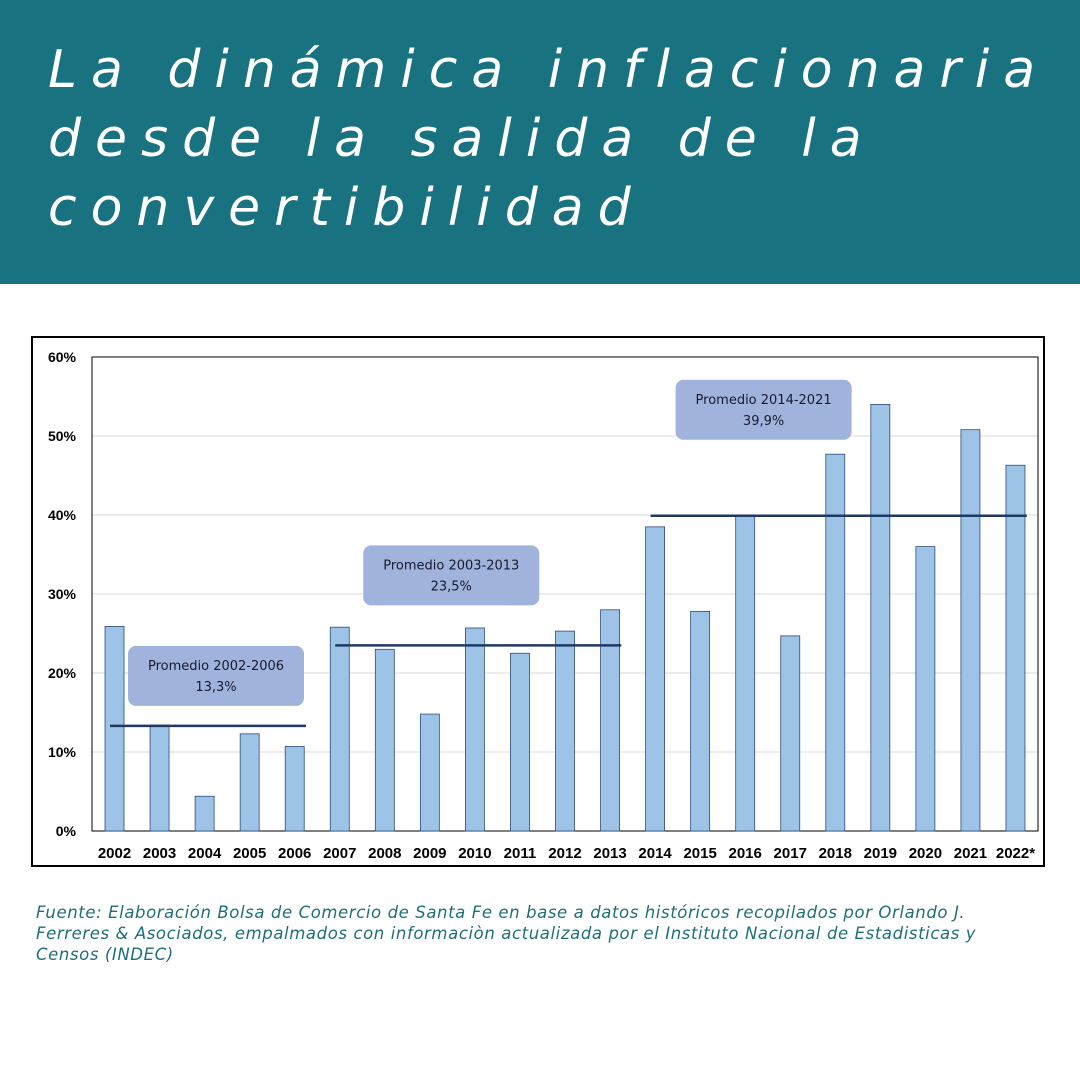  Describe the element at coordinates (205, 853) in the screenshot. I see `x-tick-label: 2004` at that location.